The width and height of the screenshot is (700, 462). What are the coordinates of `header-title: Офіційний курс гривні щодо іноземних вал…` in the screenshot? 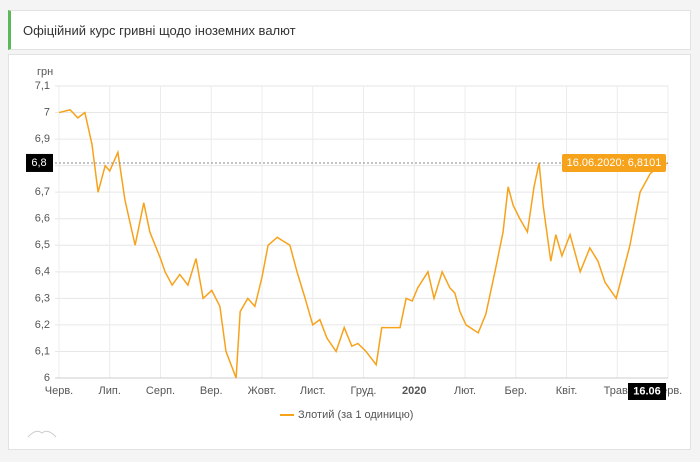 It's located at (159, 30).